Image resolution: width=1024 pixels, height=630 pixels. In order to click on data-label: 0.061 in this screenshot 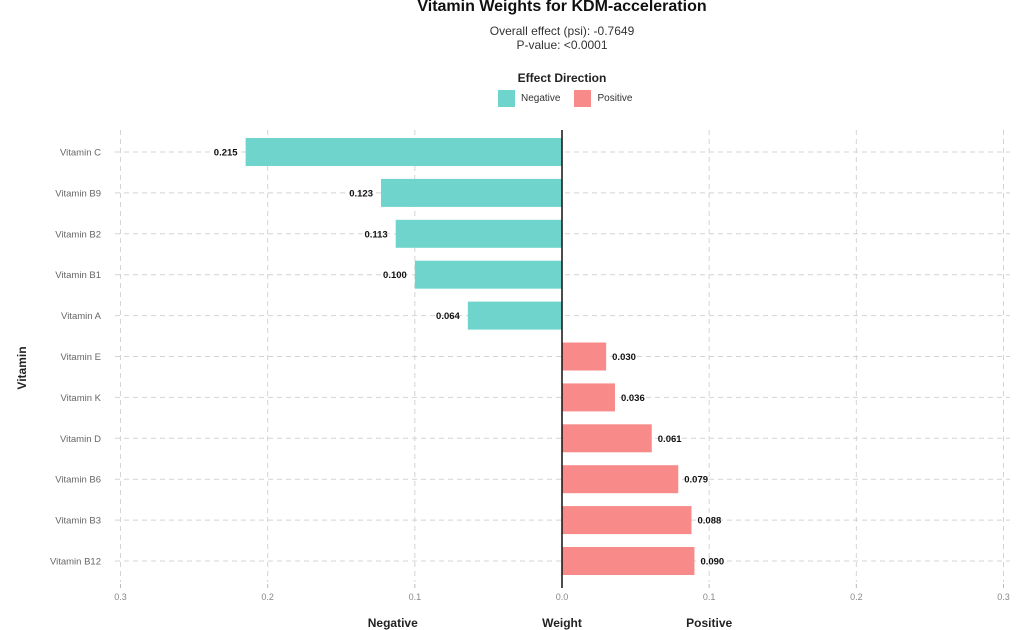, I will do `click(670, 439)`.